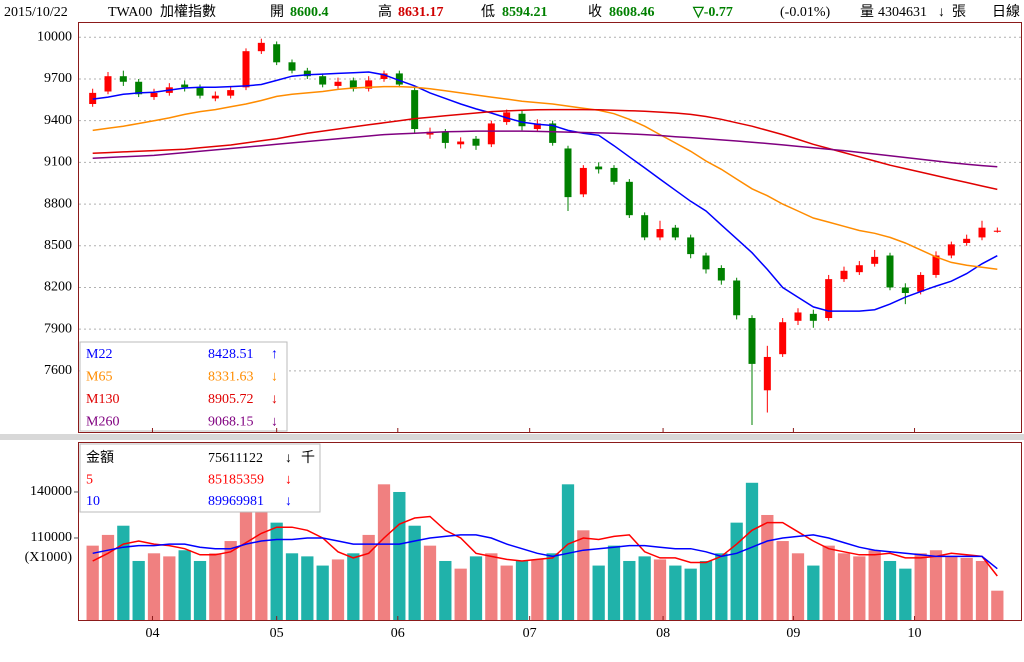  What do you see at coordinates (236, 501) in the screenshot?
I see `legend-value: 89969981` at bounding box center [236, 501].